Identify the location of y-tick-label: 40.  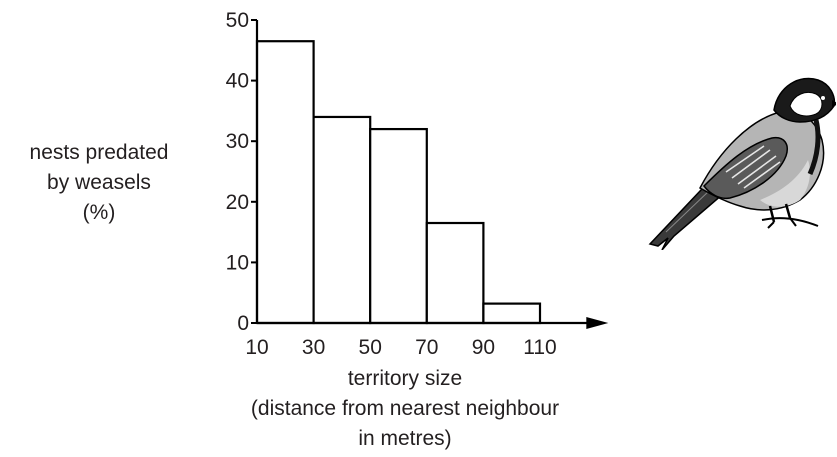
(237, 81).